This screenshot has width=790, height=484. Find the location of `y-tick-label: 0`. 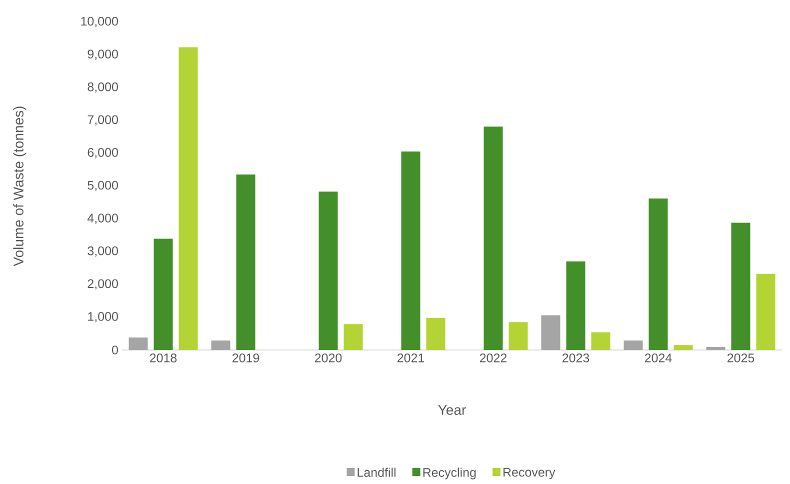

y-tick-label: 0 is located at coordinates (115, 350).